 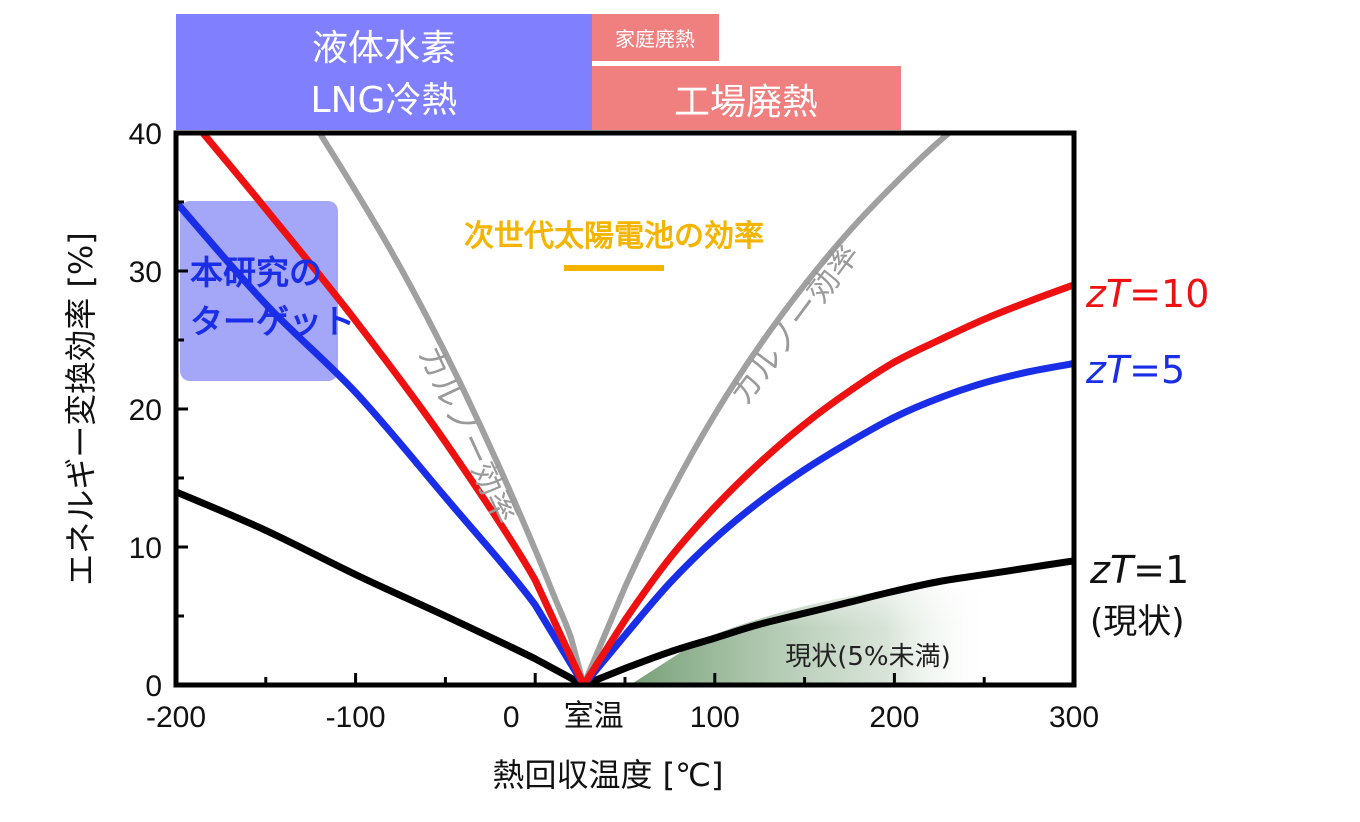 I want to click on series-labels: zT=10 zT=5 zT=1 (現状), so click(x=1147, y=457).